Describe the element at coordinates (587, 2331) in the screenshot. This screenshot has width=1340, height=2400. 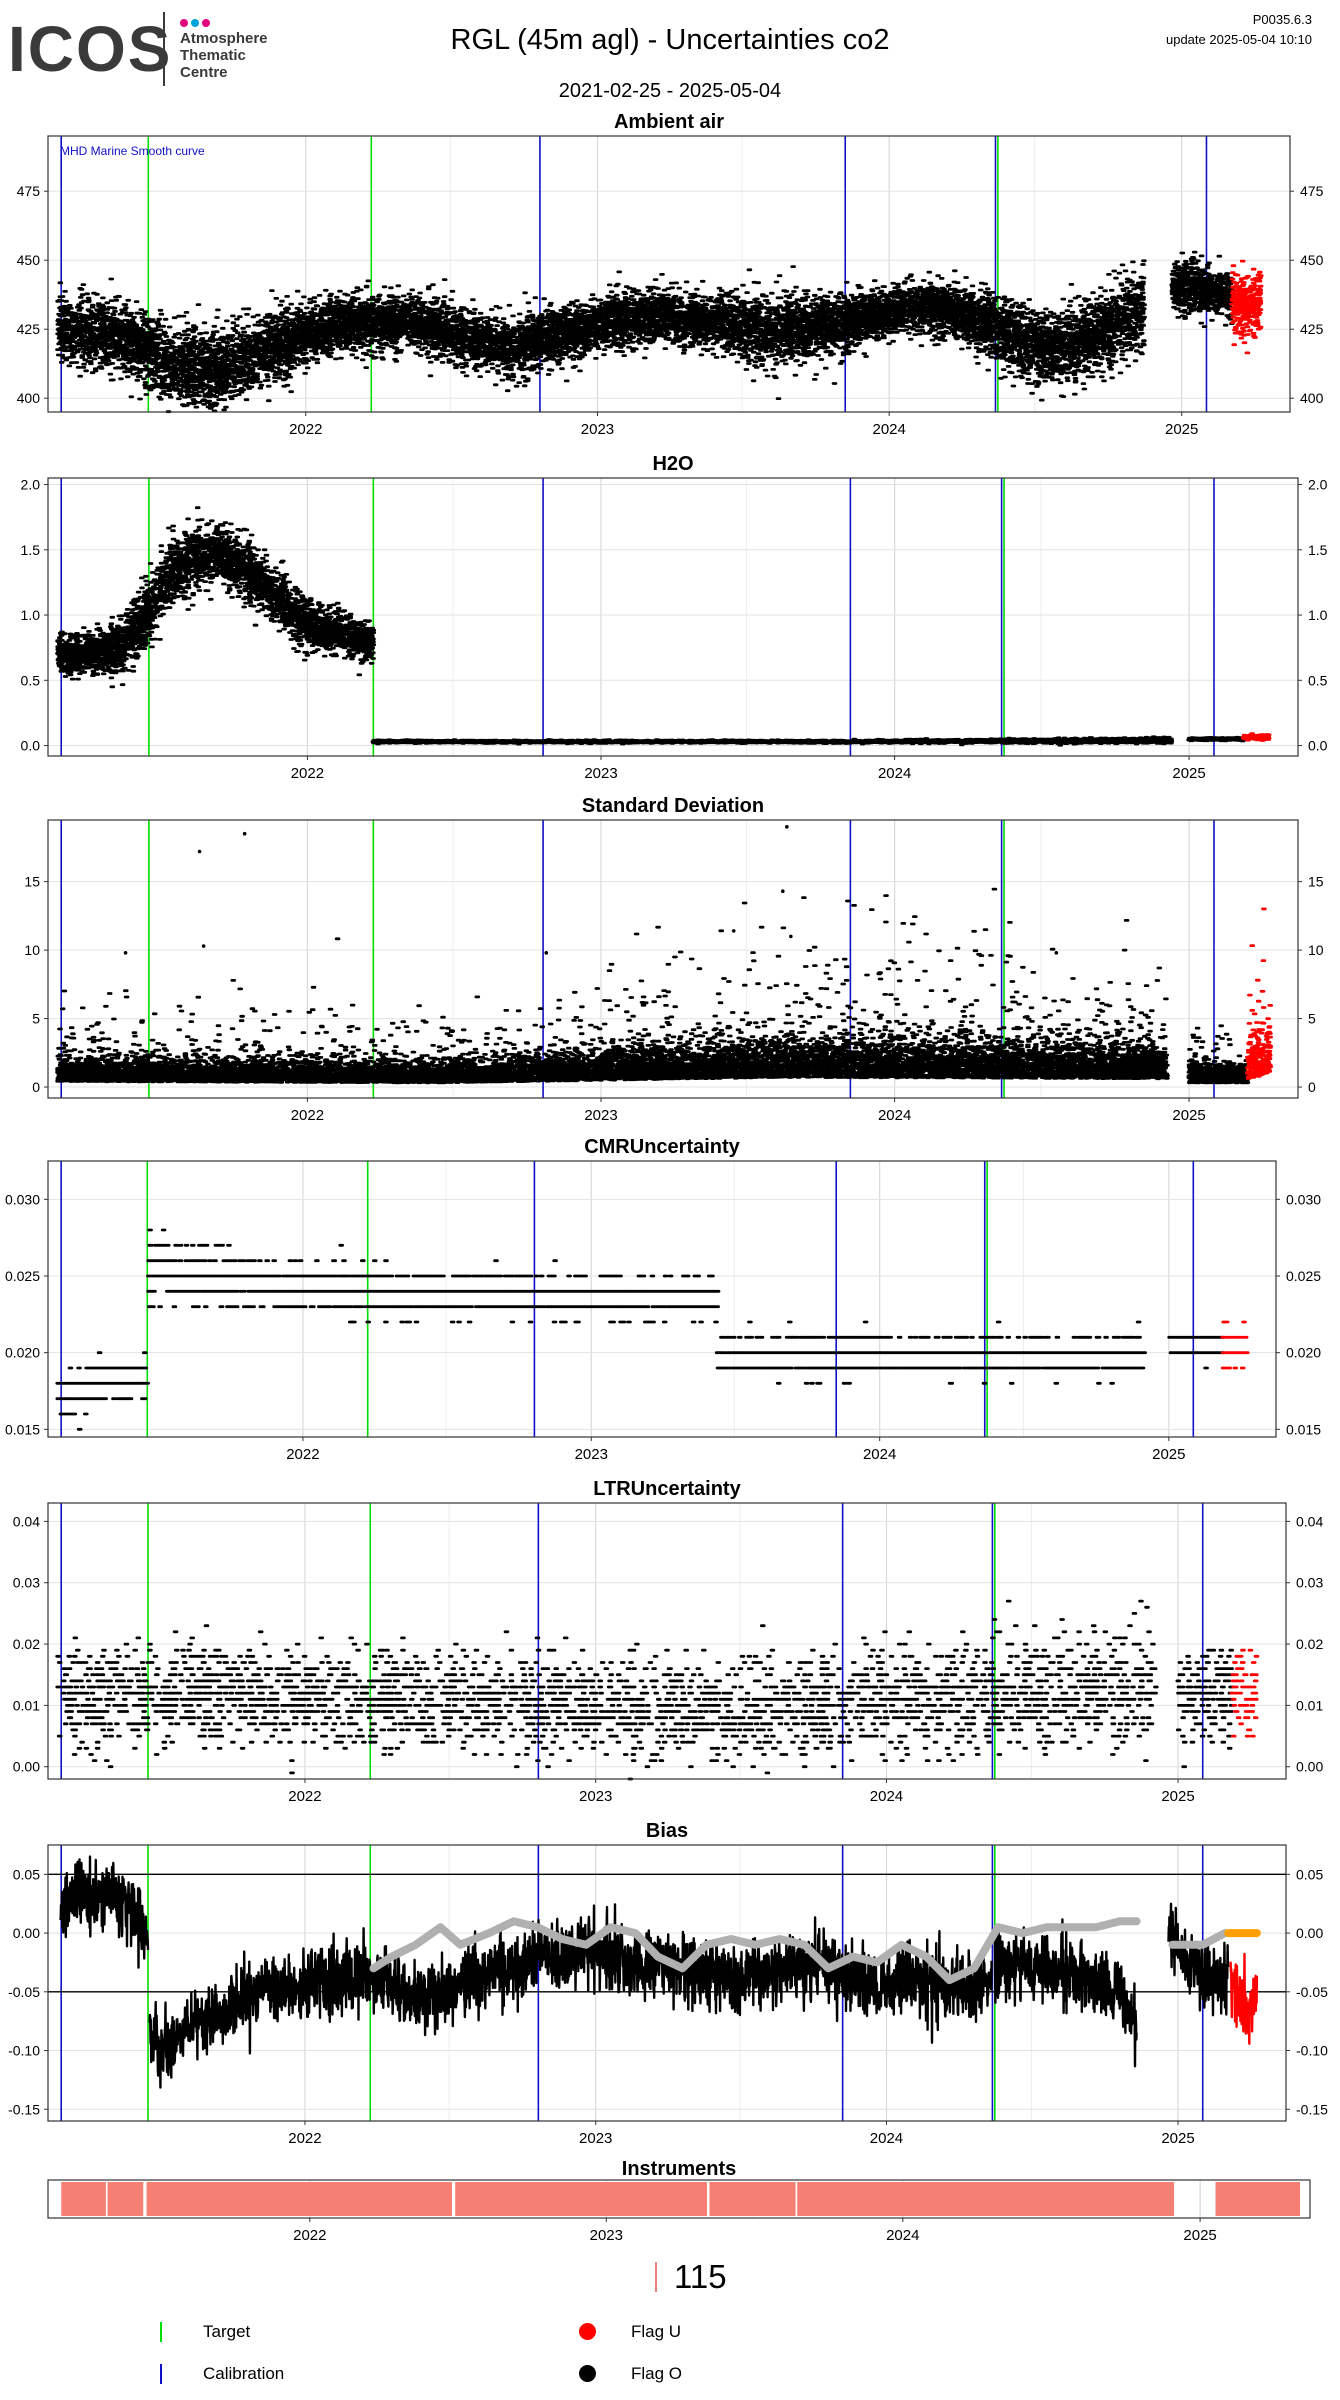
I see `legend-flag-u-swatch` at that location.